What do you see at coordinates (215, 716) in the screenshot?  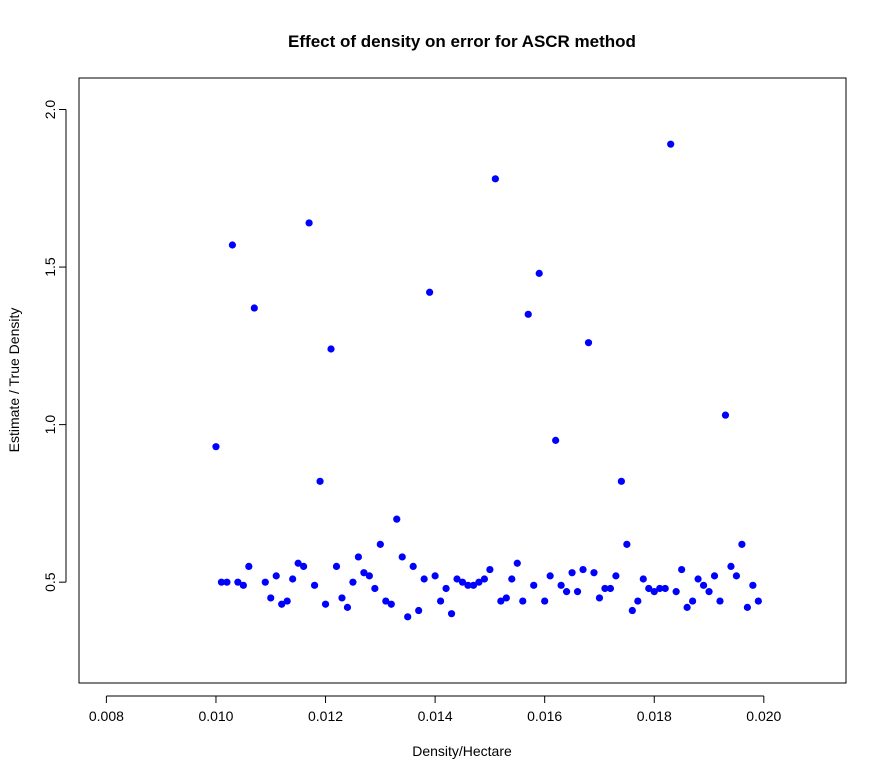 I see `x-tick-label: 0.010` at bounding box center [215, 716].